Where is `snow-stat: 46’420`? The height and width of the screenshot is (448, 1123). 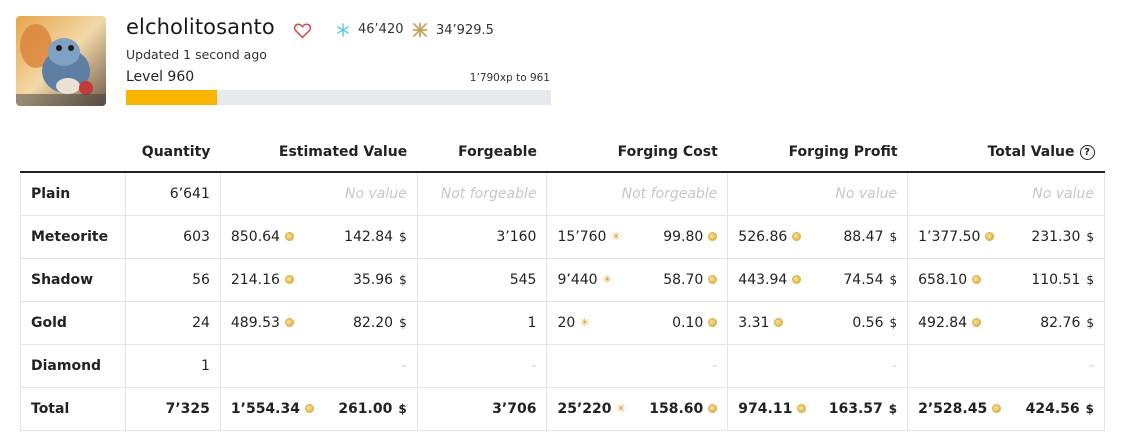 snow-stat: 46’420 is located at coordinates (370, 29).